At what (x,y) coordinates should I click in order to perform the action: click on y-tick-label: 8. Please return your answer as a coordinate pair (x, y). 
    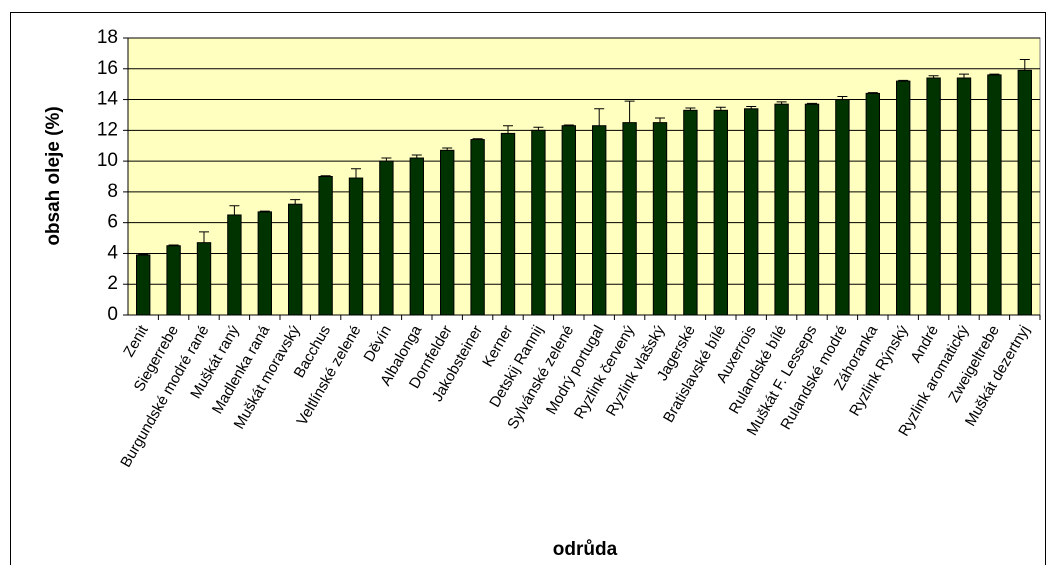
    Looking at the image, I should click on (112, 191).